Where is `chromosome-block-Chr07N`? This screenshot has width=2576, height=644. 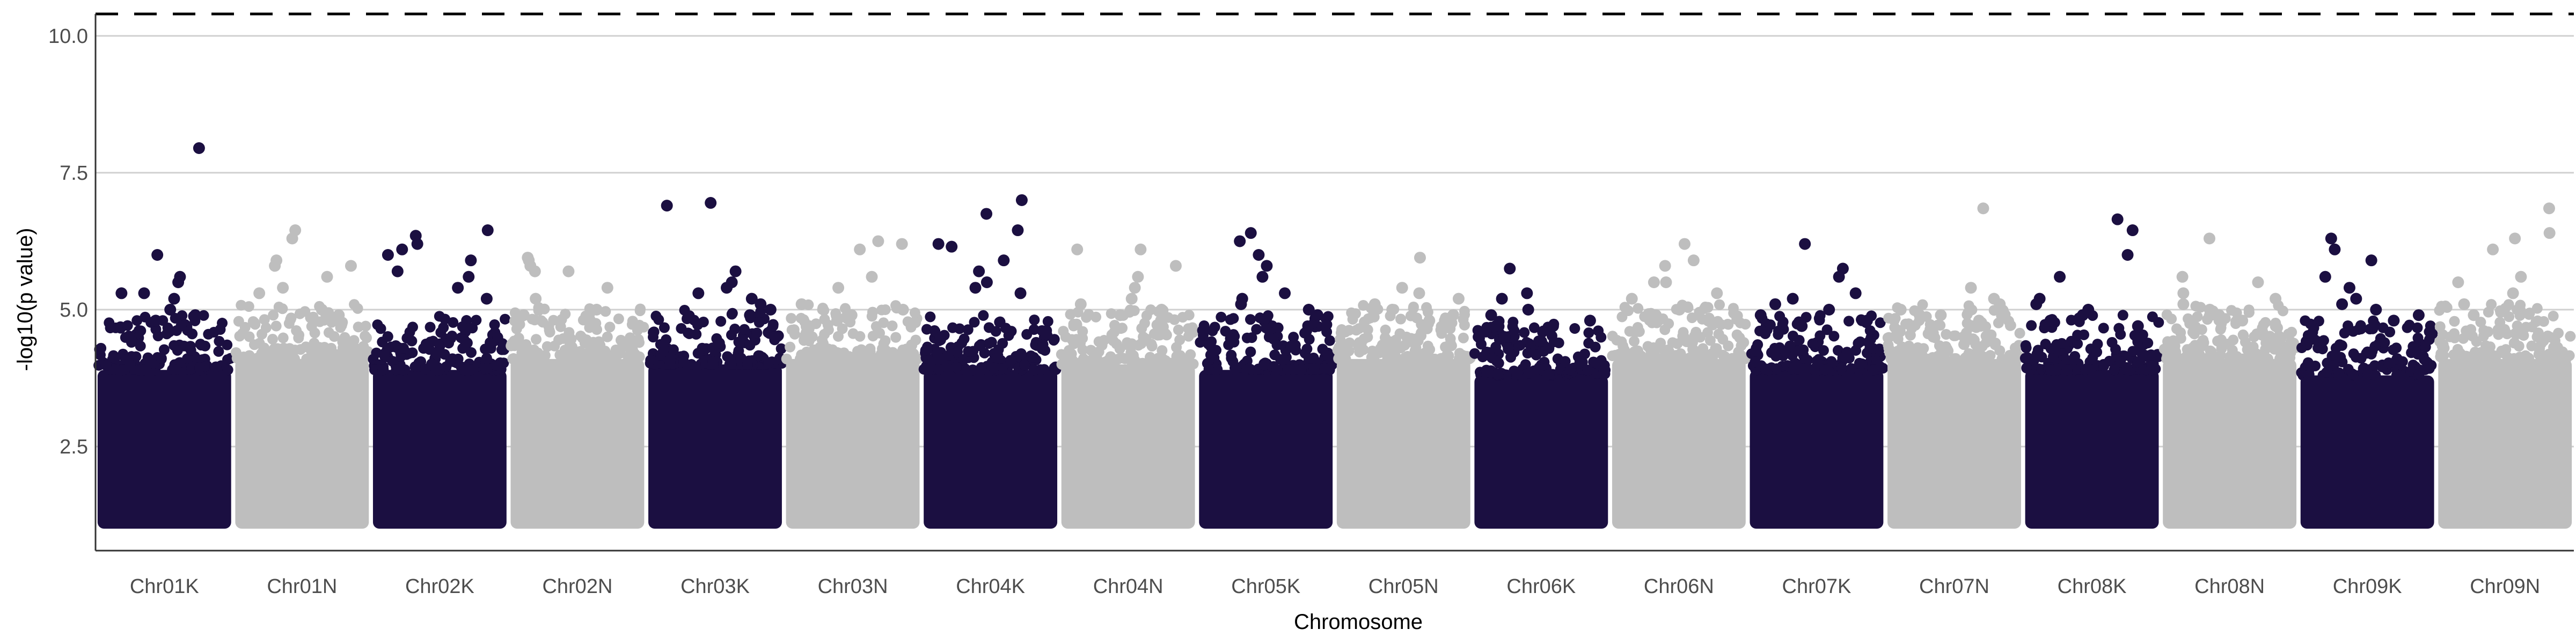
chromosome-block-Chr07N is located at coordinates (1953, 414).